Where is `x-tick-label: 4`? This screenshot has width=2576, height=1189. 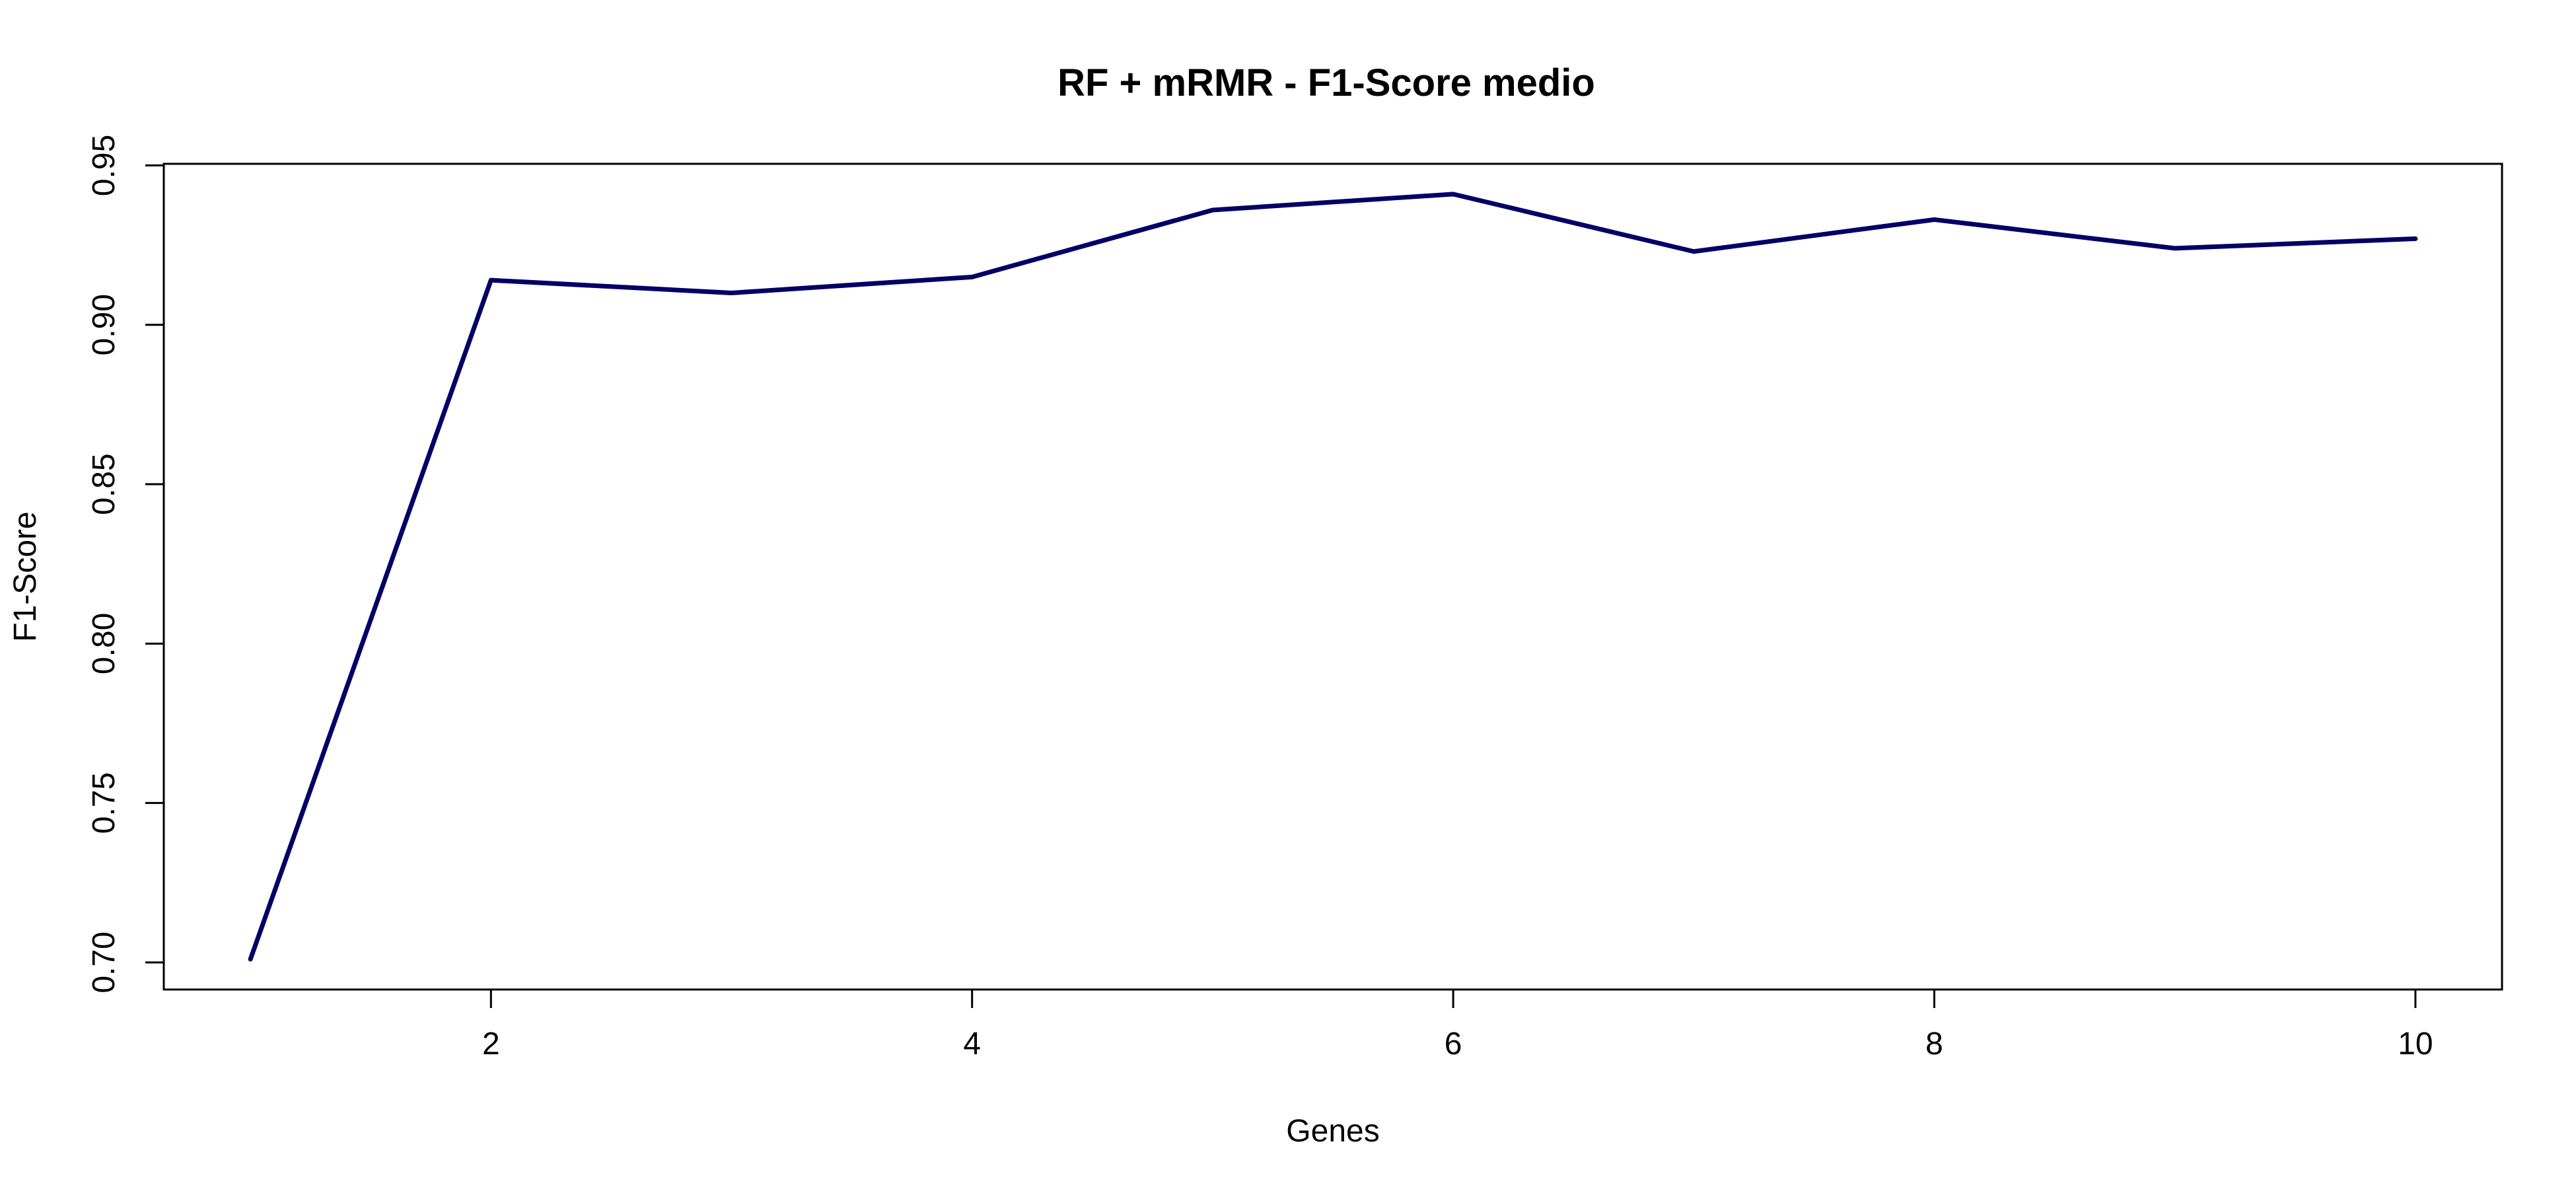 x-tick-label: 4 is located at coordinates (972, 1044).